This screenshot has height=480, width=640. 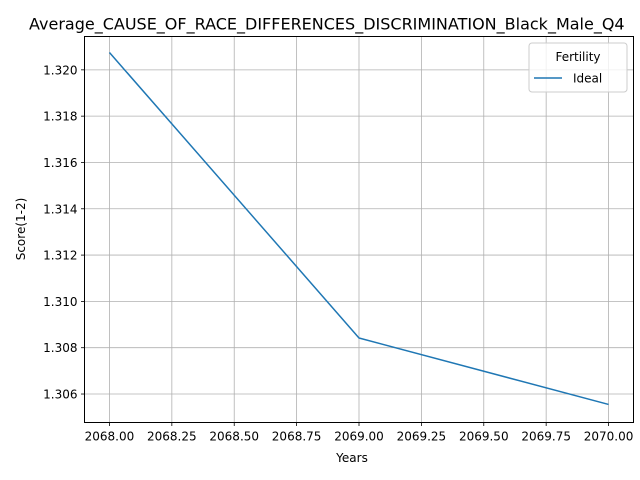 I want to click on y-tick-label: 1.310, so click(x=60, y=302).